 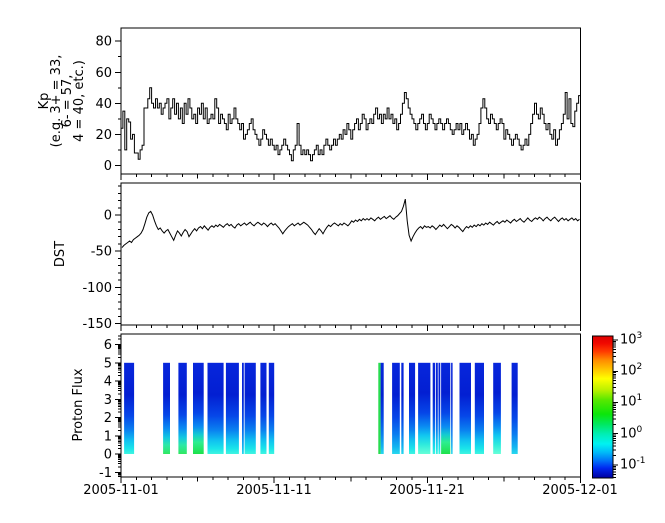 What do you see at coordinates (60, 254) in the screenshot?
I see `dst-axis-label: DST` at bounding box center [60, 254].